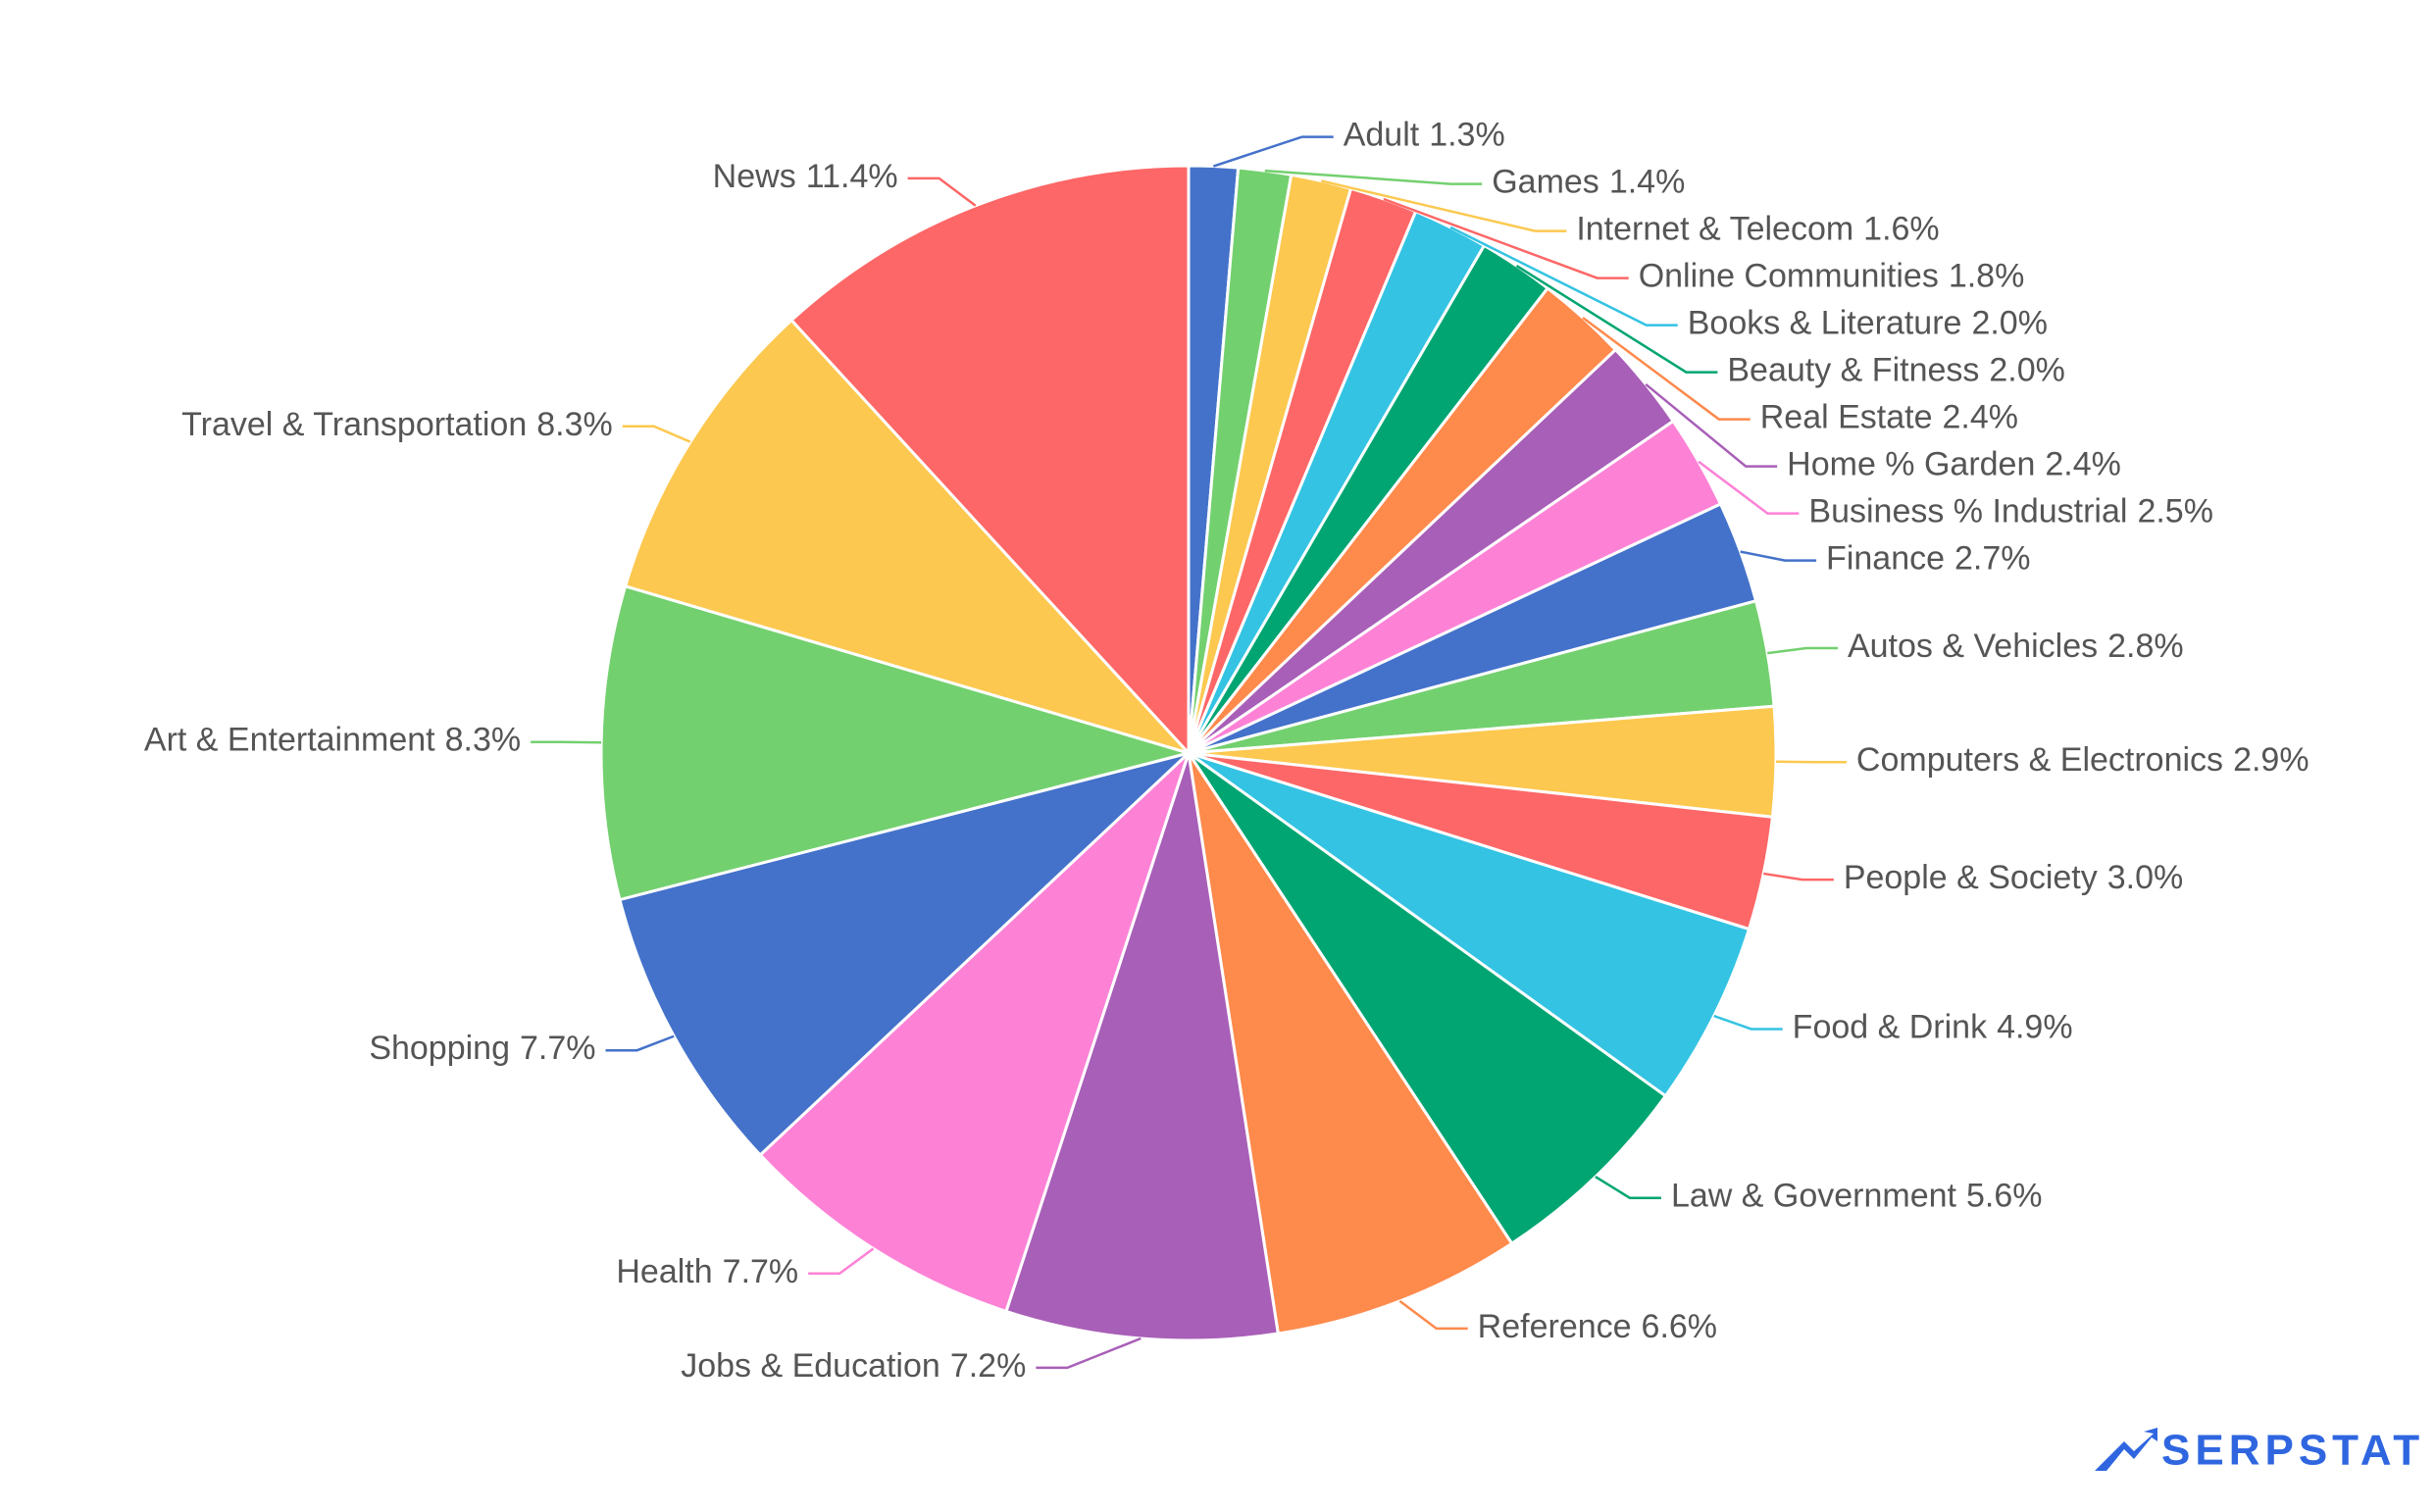 The image size is (2436, 1512). I want to click on slice-label: Food & Drink 4.9%, so click(1933, 1026).